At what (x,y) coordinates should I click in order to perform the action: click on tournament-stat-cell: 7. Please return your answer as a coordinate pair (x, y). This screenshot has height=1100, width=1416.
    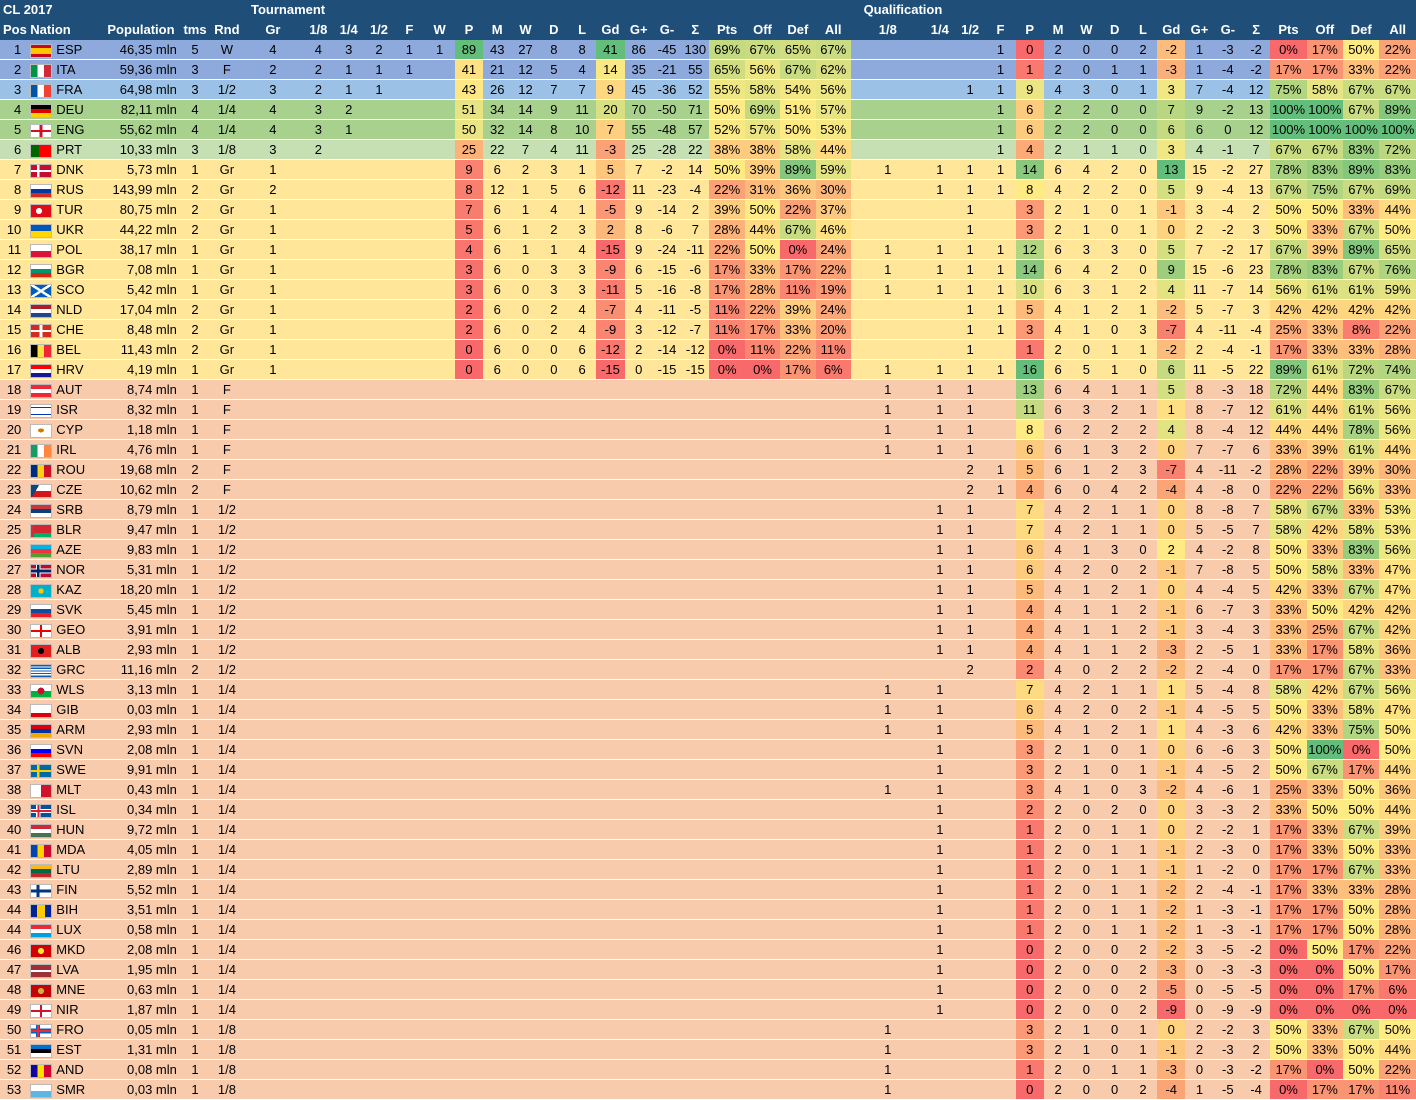
    Looking at the image, I should click on (469, 209).